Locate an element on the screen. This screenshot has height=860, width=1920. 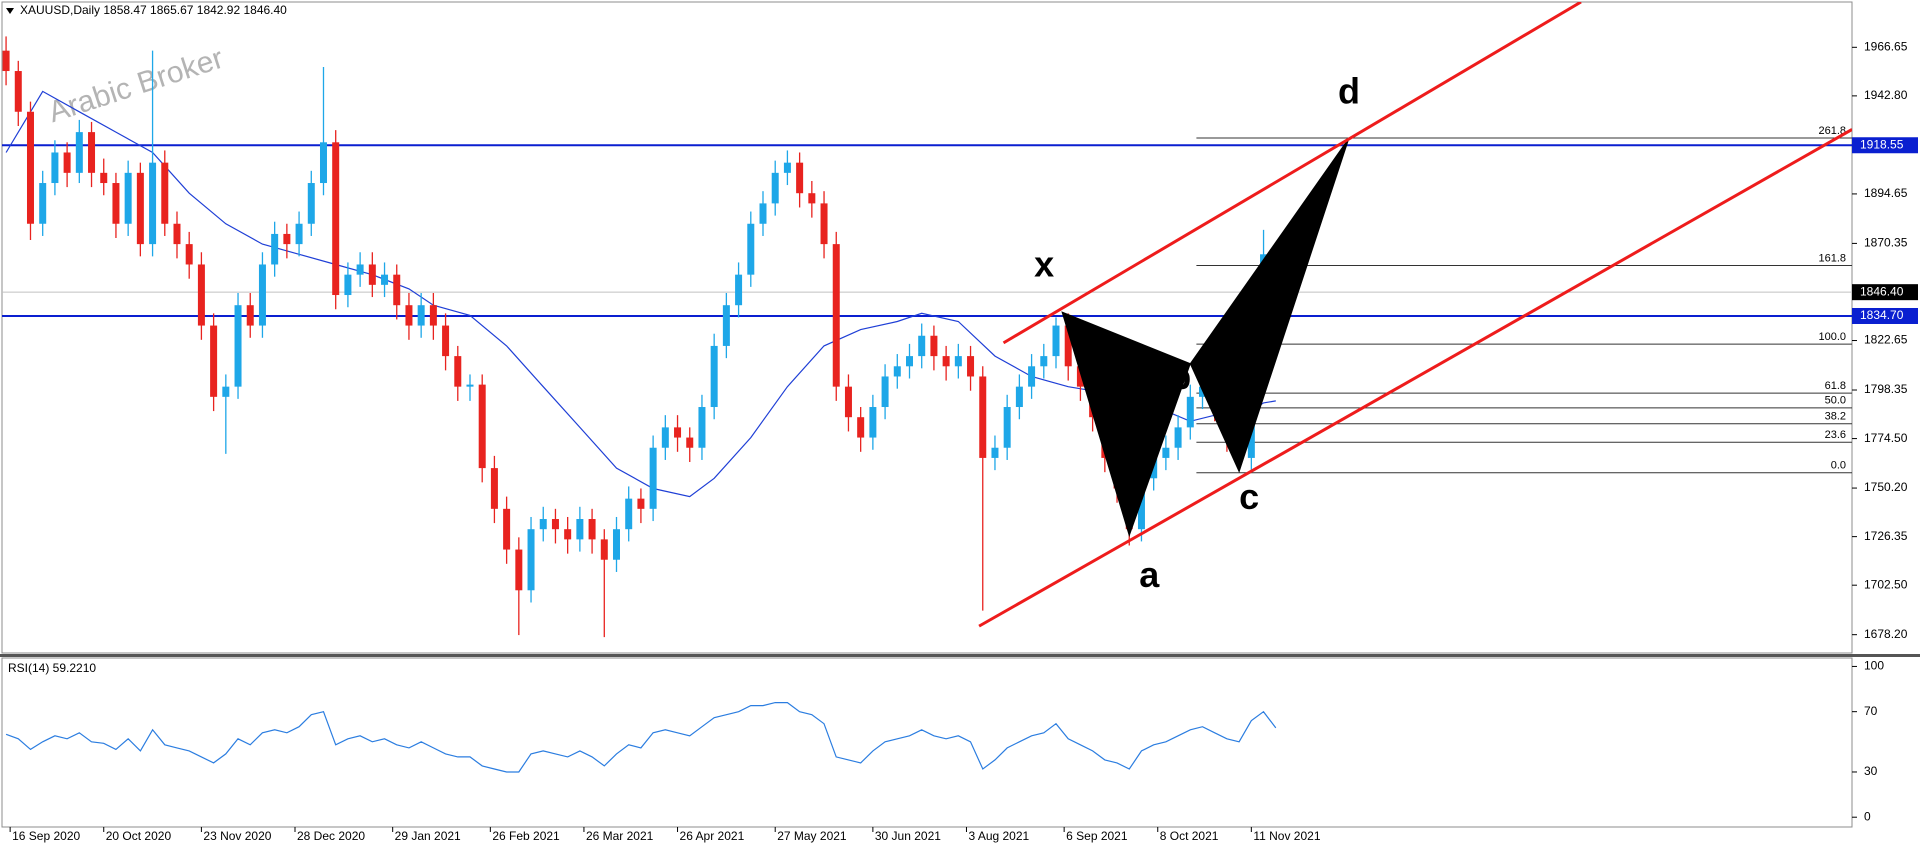
x-tick-label: 26 Mar 2021 is located at coordinates (620, 836).